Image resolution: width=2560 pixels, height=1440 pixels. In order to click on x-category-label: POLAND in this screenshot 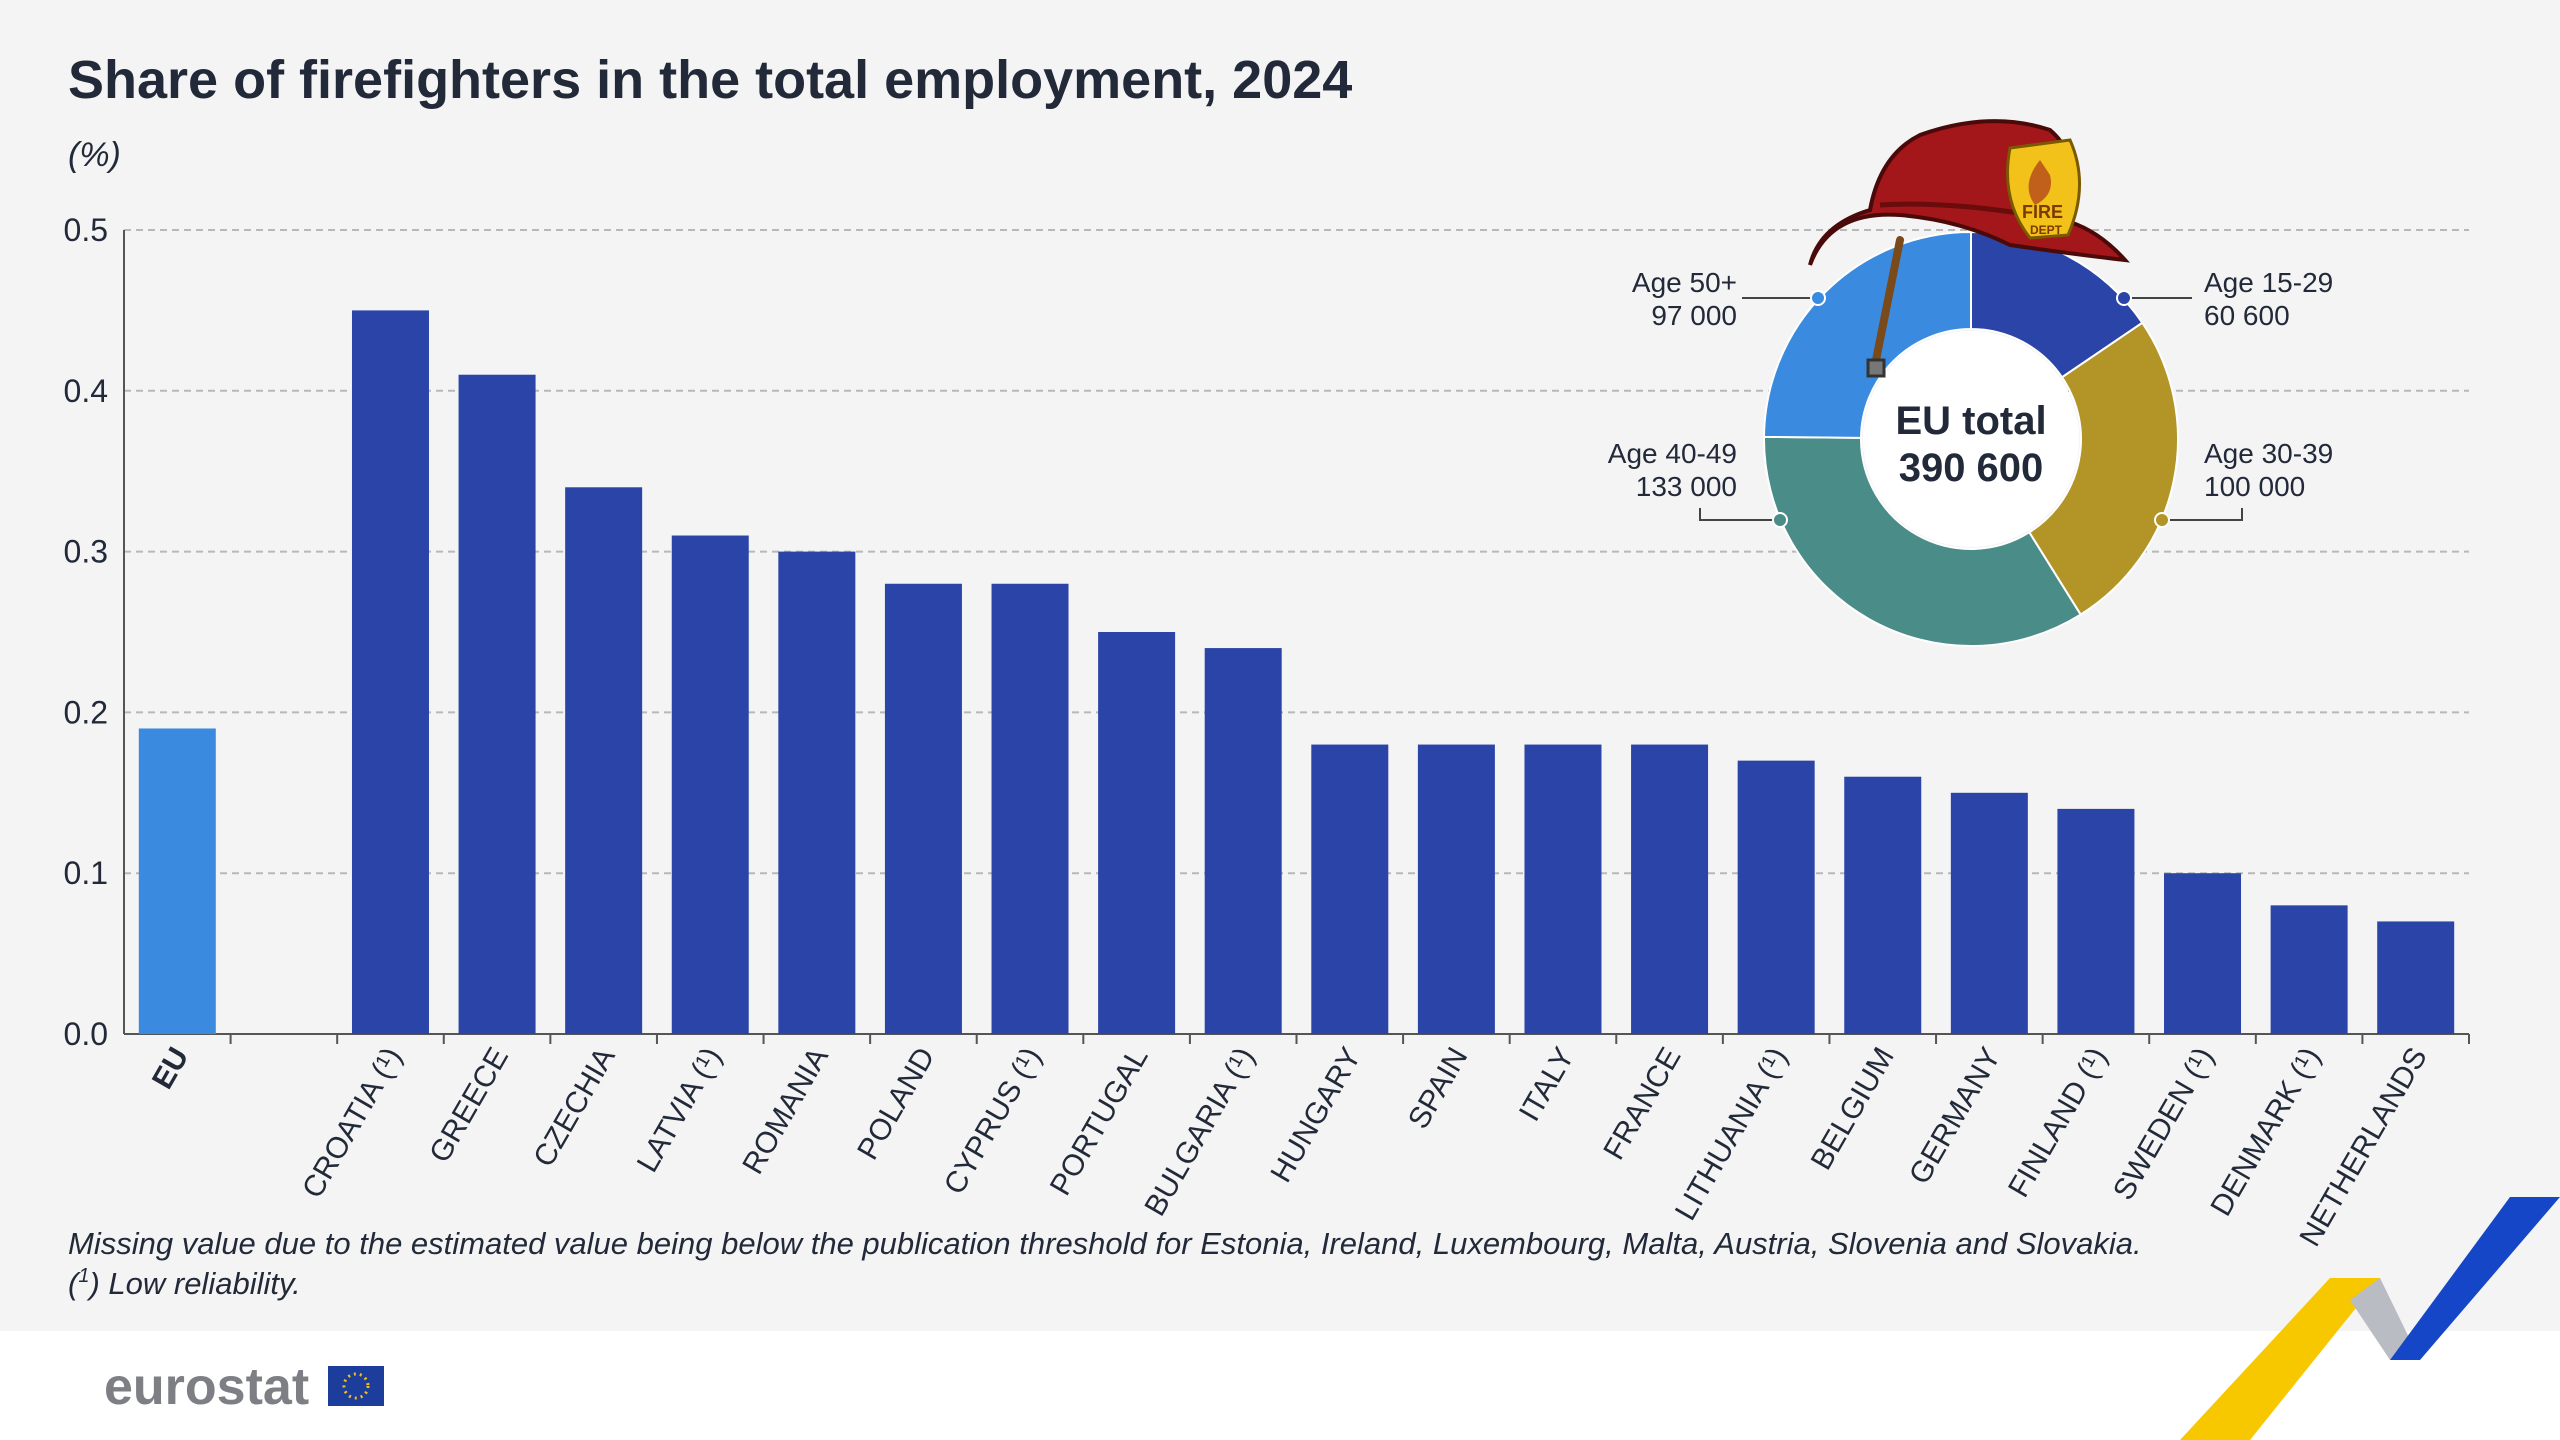, I will do `click(896, 1103)`.